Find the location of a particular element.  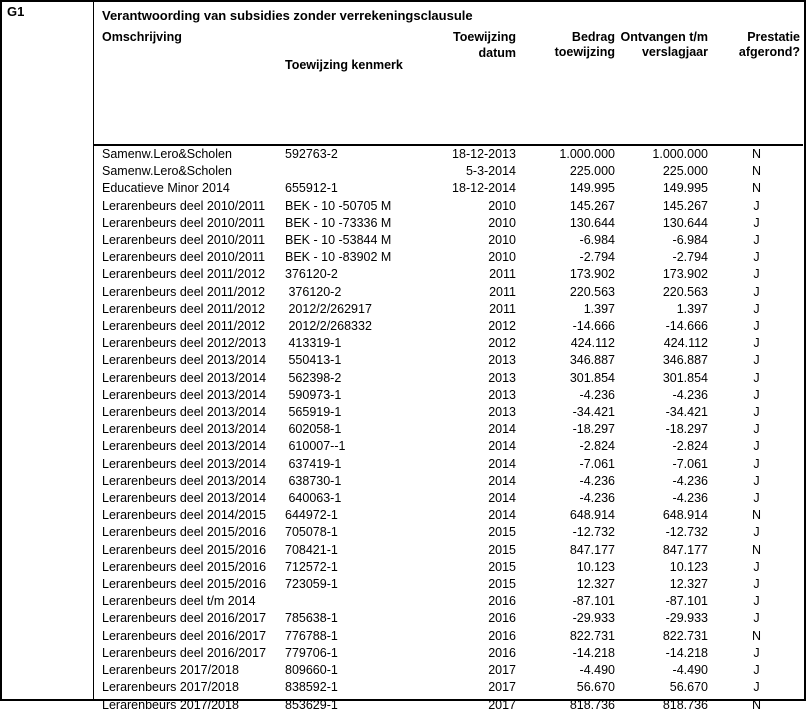

cell-ontvangen: -2.794 is located at coordinates (690, 257).